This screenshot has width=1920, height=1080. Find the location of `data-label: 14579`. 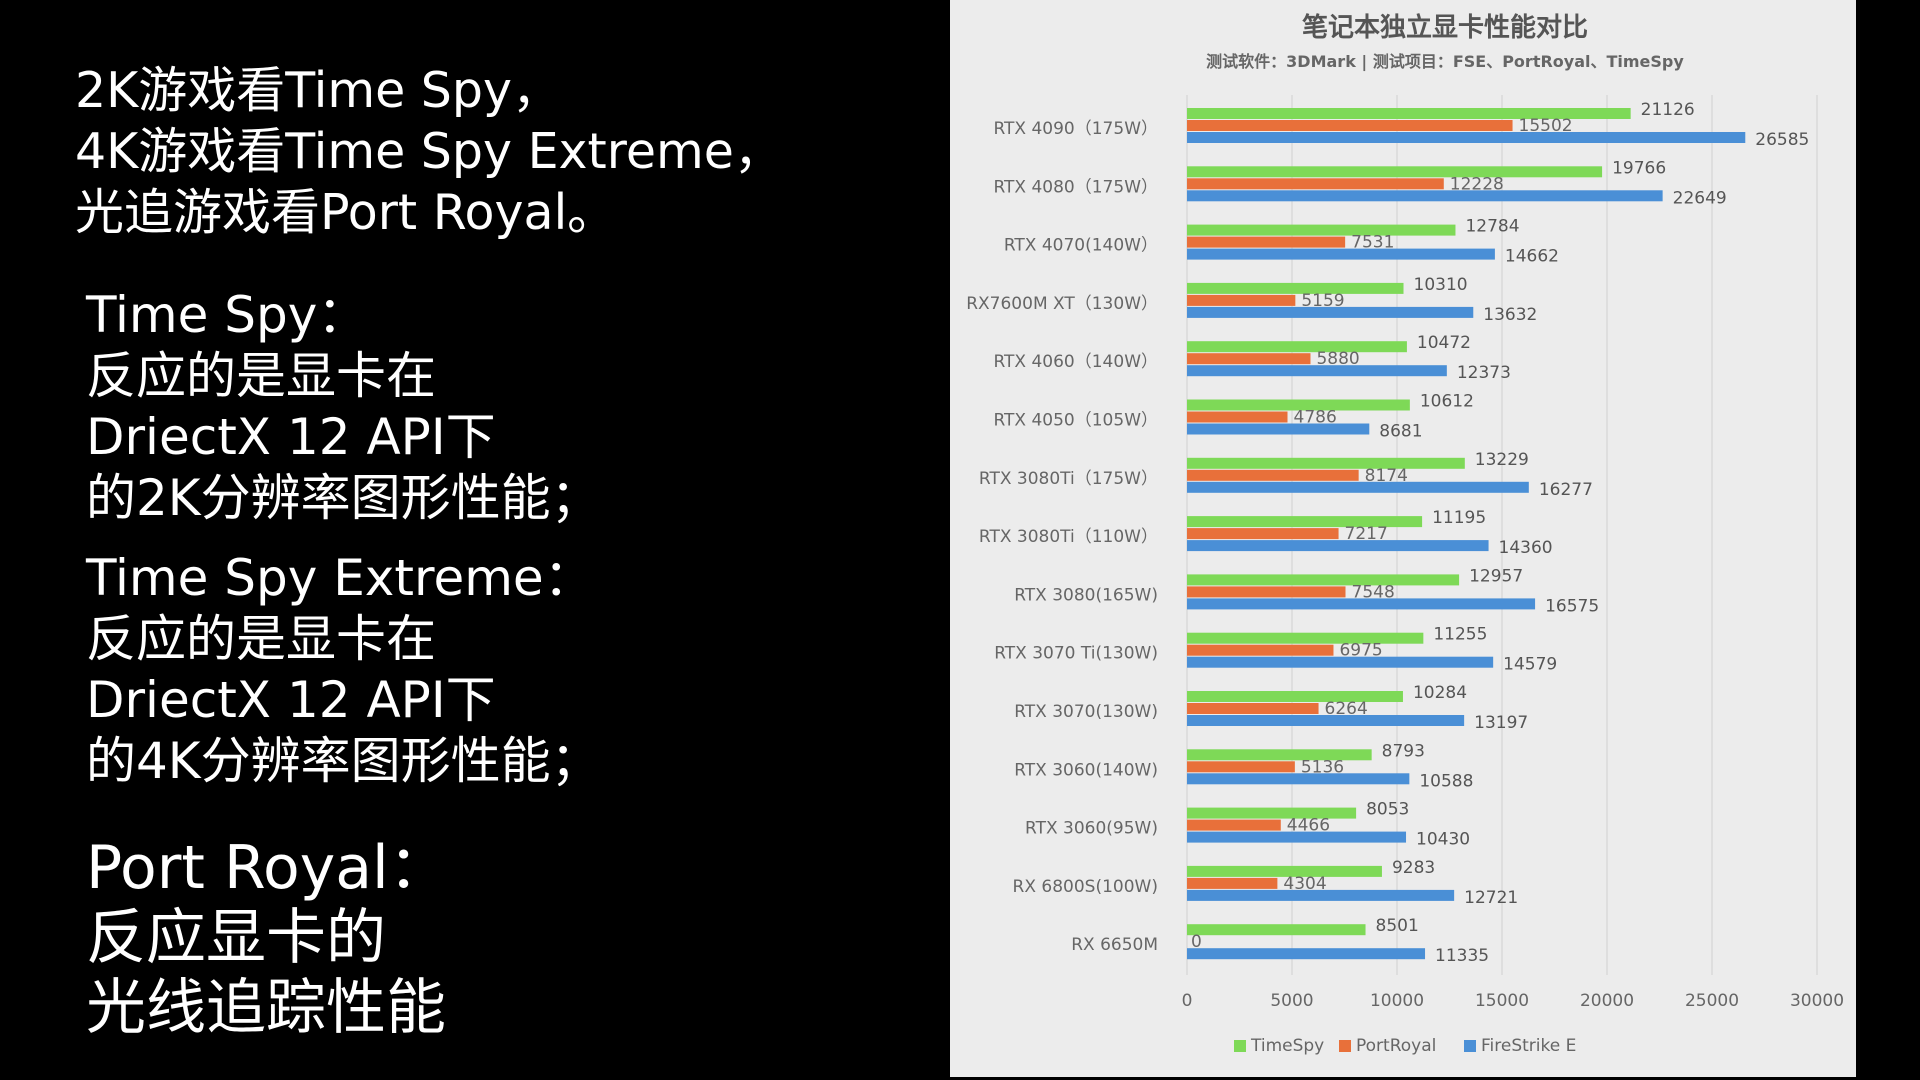

data-label: 14579 is located at coordinates (1530, 665).